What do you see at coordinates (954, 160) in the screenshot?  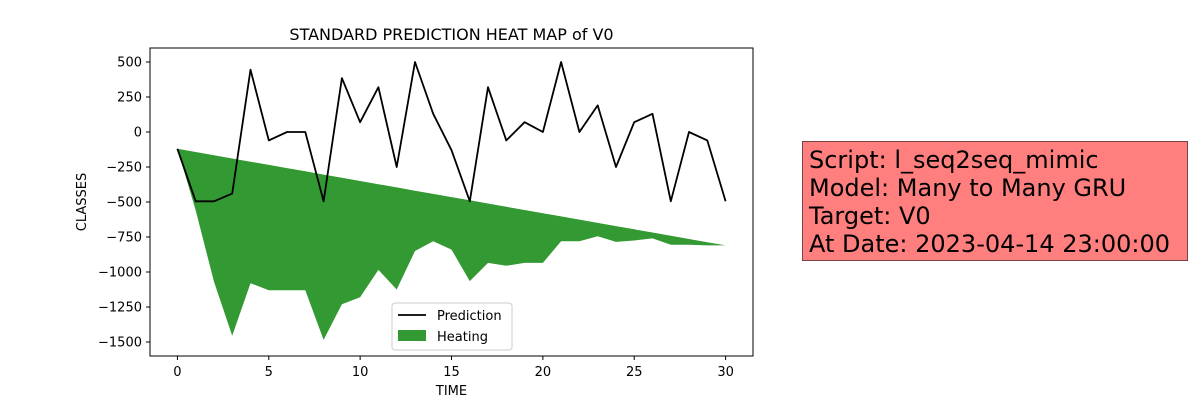 I see `info-script: Script: l_seq2seq_mimic` at bounding box center [954, 160].